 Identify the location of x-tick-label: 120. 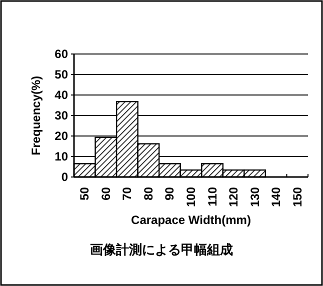
(233, 197).